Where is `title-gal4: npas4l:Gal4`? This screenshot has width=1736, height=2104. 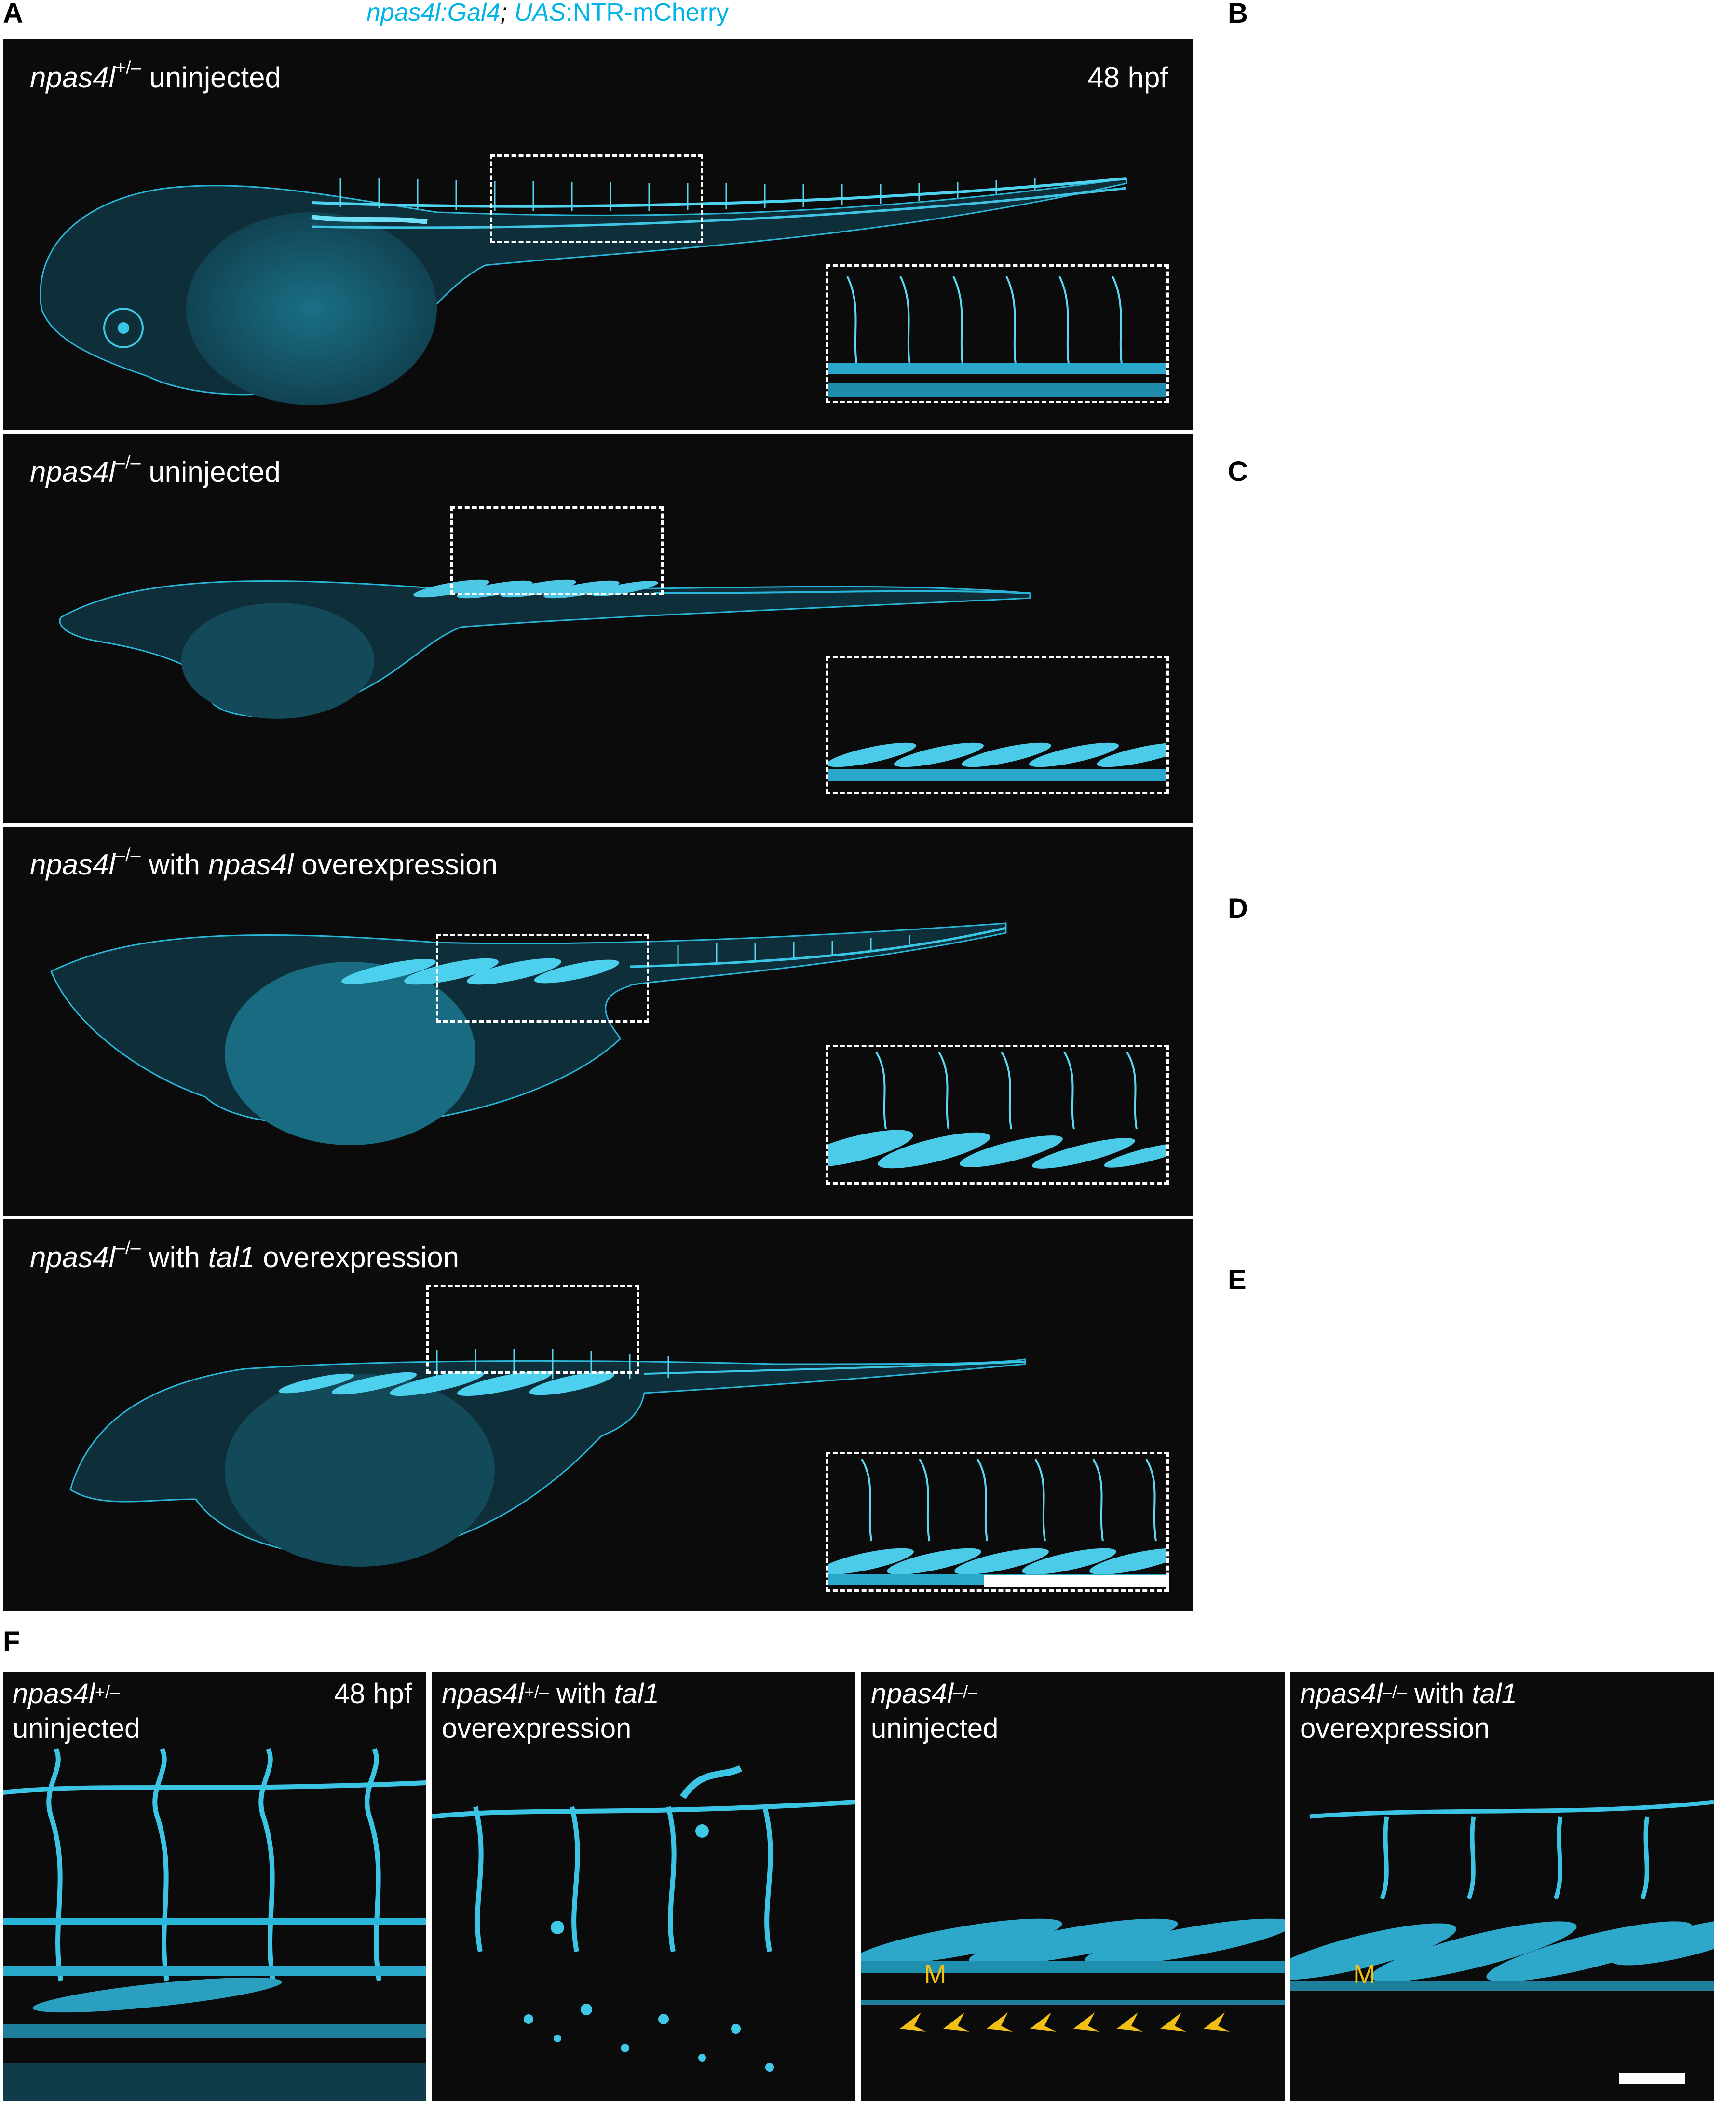
title-gal4: npas4l:Gal4 is located at coordinates (433, 14).